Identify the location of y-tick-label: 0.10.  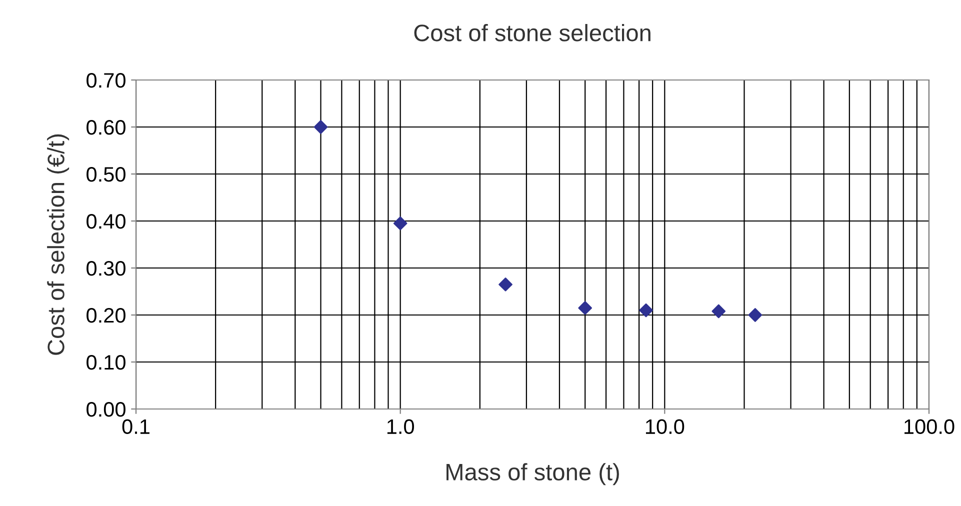
(106, 362).